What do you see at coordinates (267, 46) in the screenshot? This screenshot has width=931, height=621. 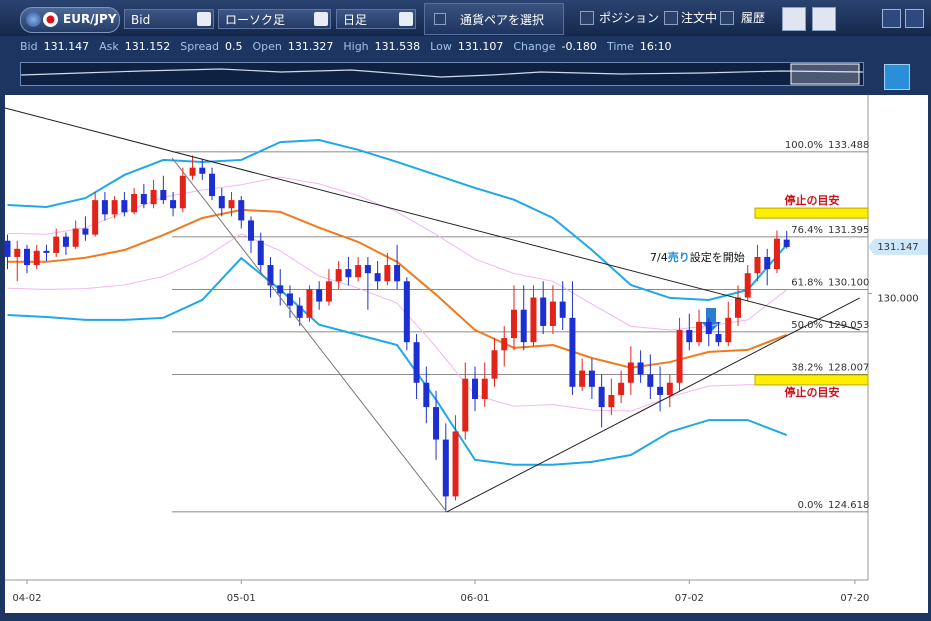 I see `quote-label: Open` at bounding box center [267, 46].